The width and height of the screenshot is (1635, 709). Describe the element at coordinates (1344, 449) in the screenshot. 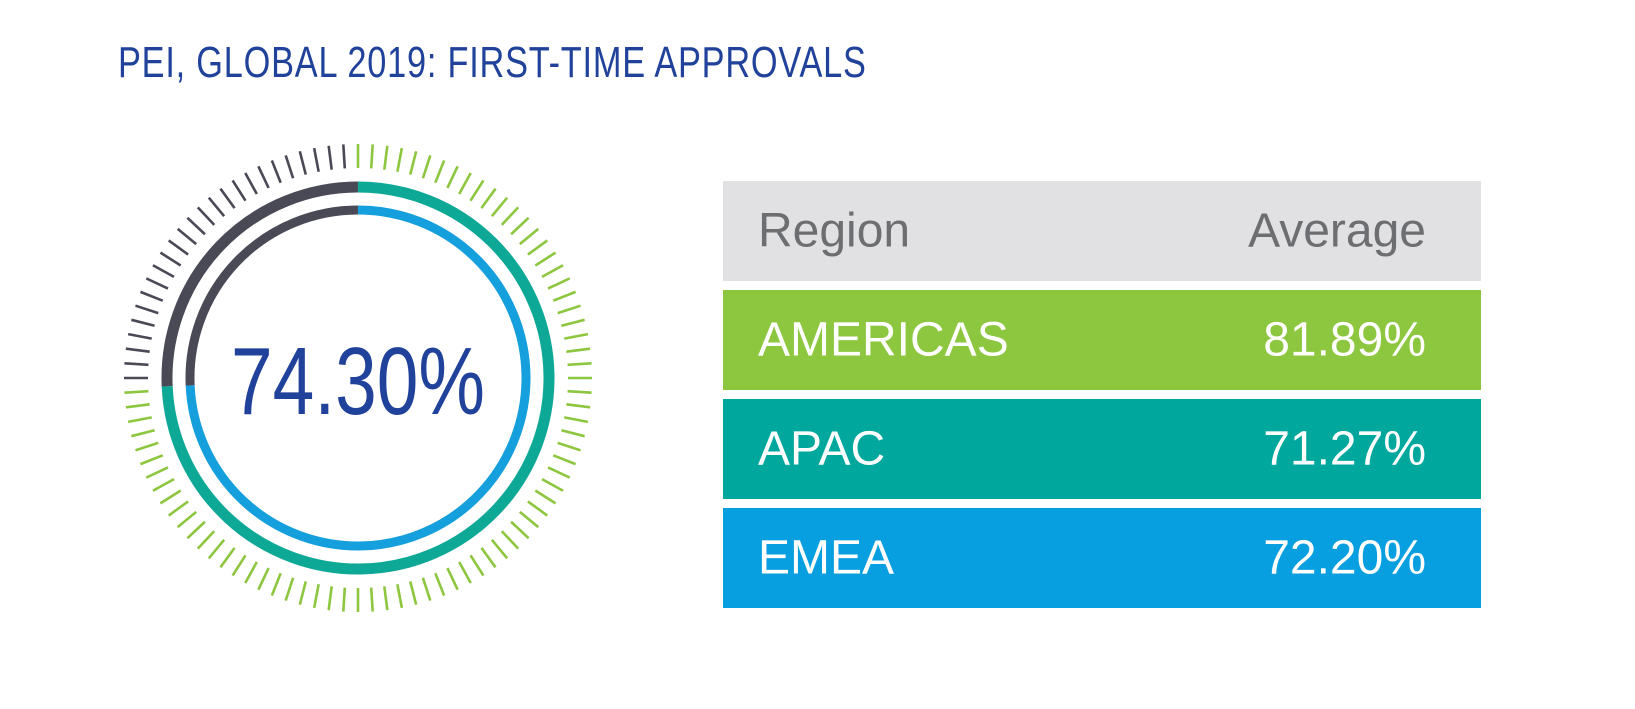

I see `region-average: 71.27%` at that location.